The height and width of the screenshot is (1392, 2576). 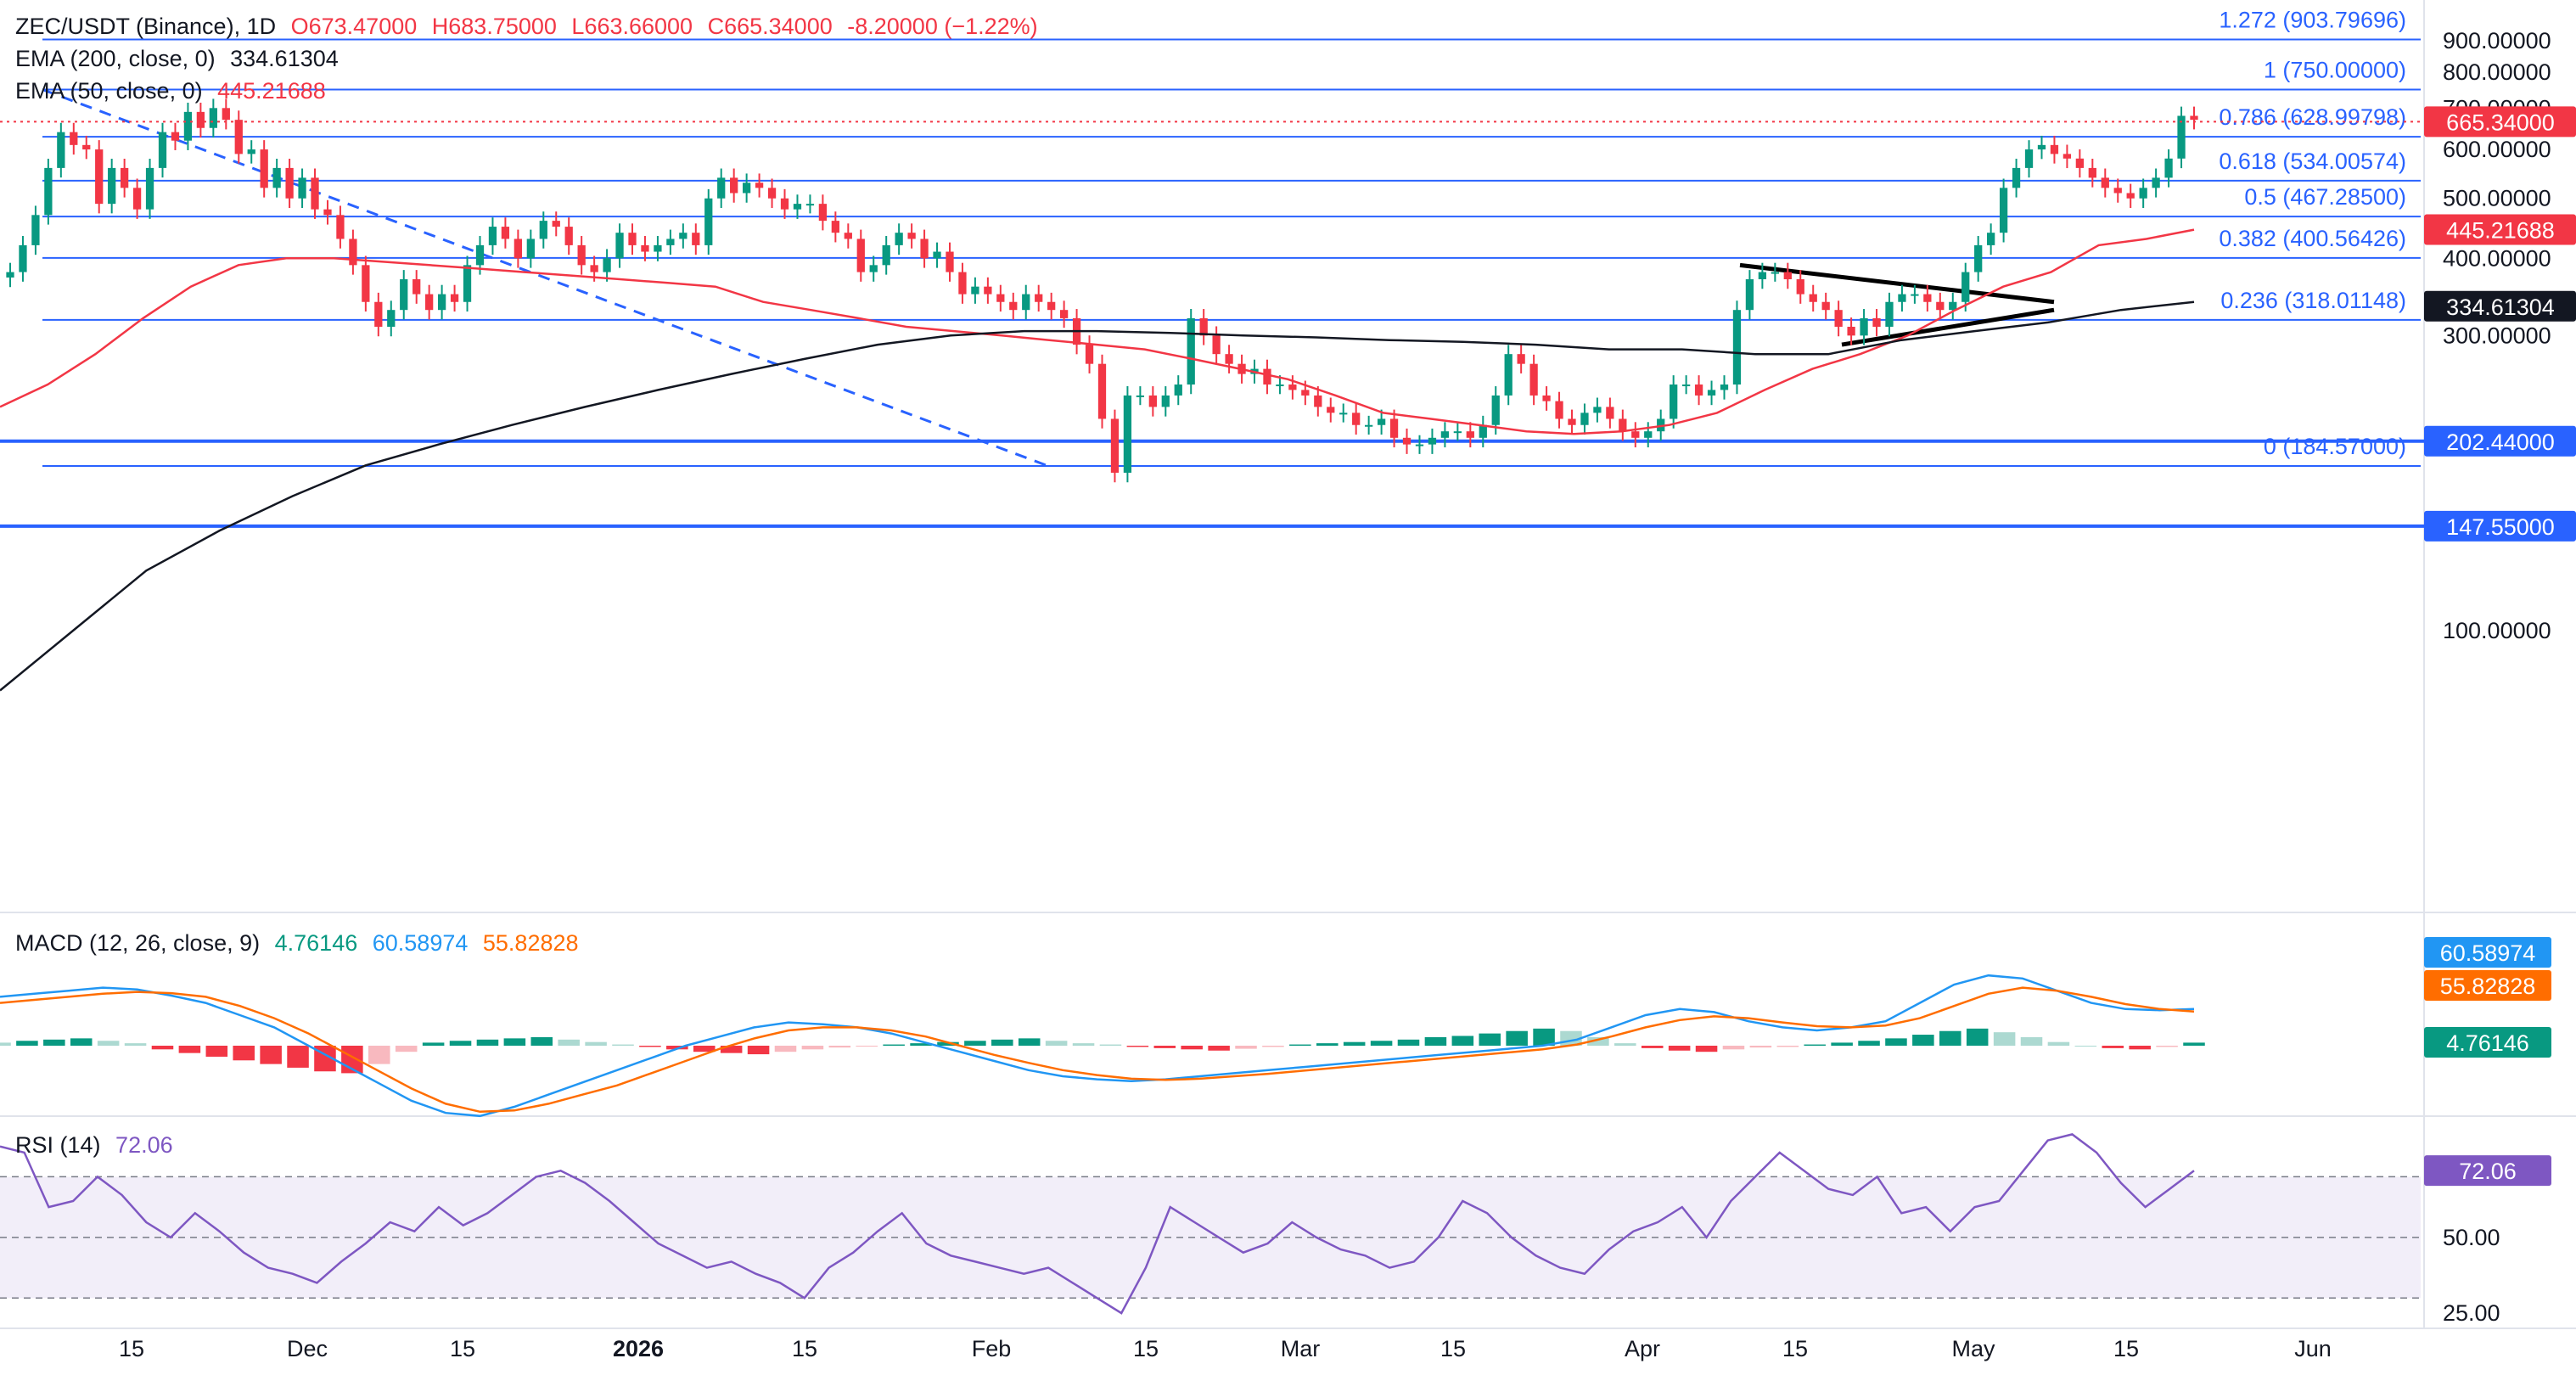 I want to click on ohlc-close: C665.34000, so click(x=770, y=26).